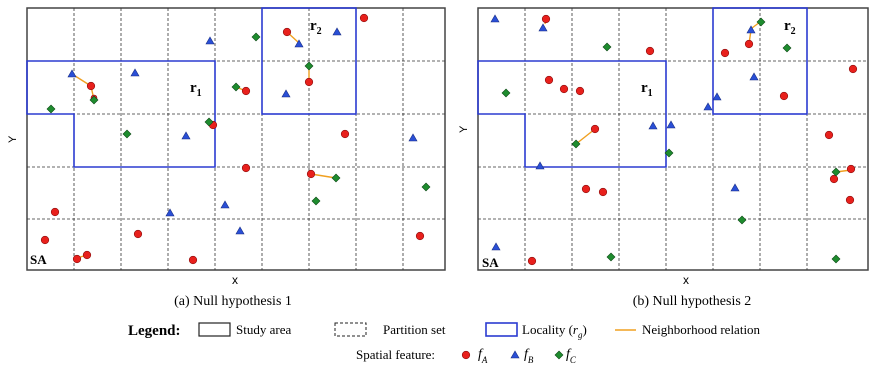  Describe the element at coordinates (686, 280) in the screenshot. I see `panel-b-x-axis-label: x` at that location.